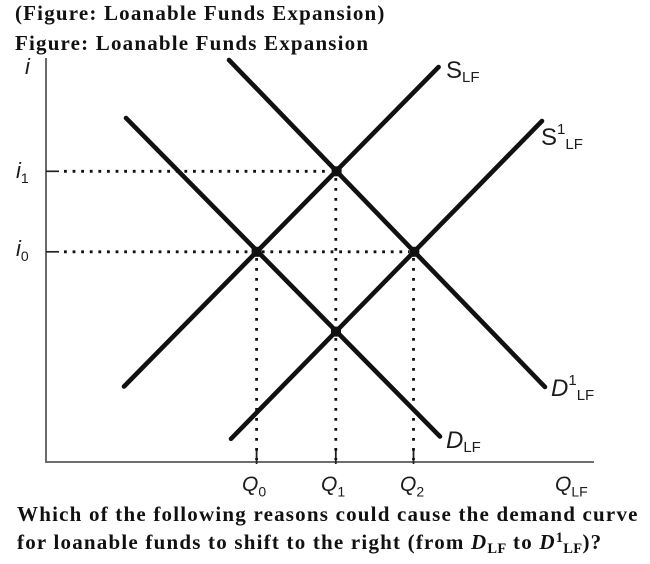 Image resolution: width=650 pixels, height=564 pixels. I want to click on svg-text: D1LF, so click(572, 388).